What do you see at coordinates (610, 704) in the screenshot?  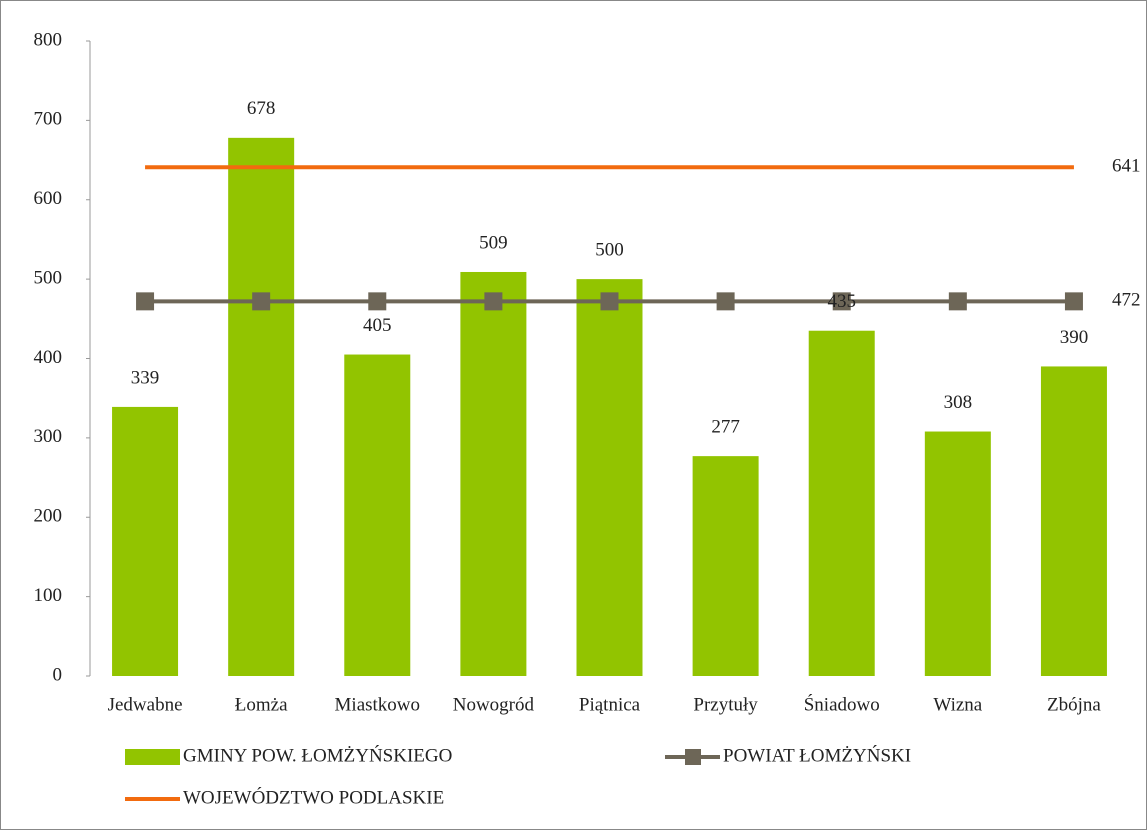 I see `x-tick-label: Piątnica` at bounding box center [610, 704].